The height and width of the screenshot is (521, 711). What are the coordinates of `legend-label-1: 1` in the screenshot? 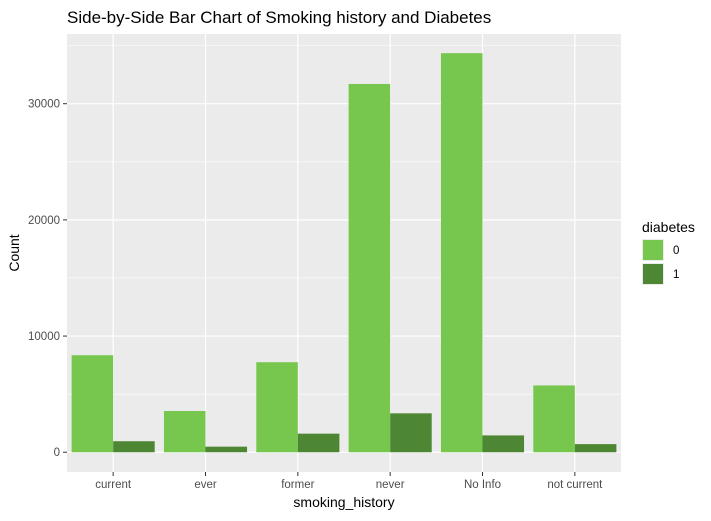 It's located at (676, 275).